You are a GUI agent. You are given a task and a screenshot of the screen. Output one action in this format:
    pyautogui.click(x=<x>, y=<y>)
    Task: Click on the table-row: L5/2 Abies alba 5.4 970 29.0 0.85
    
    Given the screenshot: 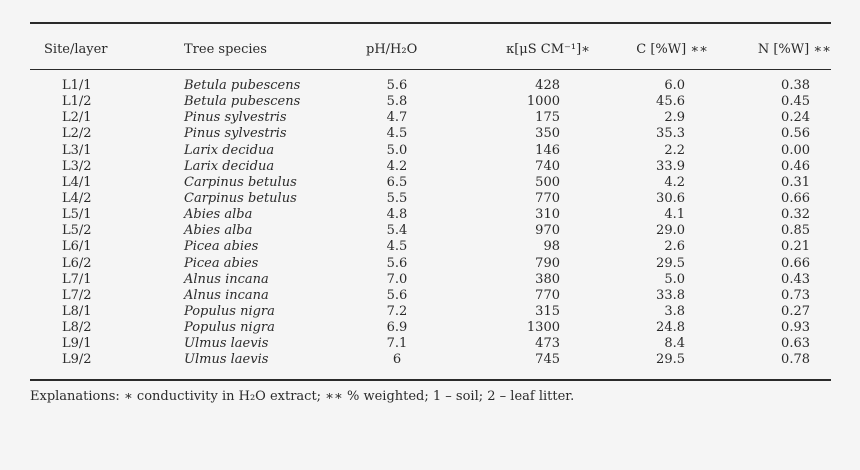 What is the action you would take?
    pyautogui.click(x=430, y=231)
    